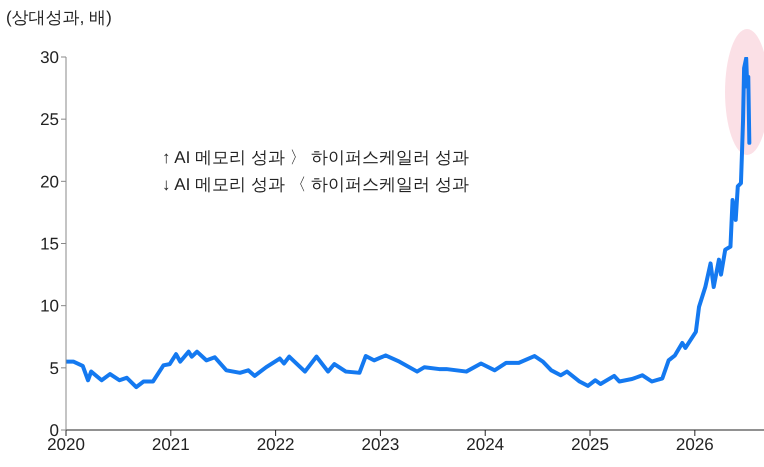 This screenshot has height=467, width=764. What do you see at coordinates (590, 444) in the screenshot?
I see `x-tick-label: 2025` at bounding box center [590, 444].